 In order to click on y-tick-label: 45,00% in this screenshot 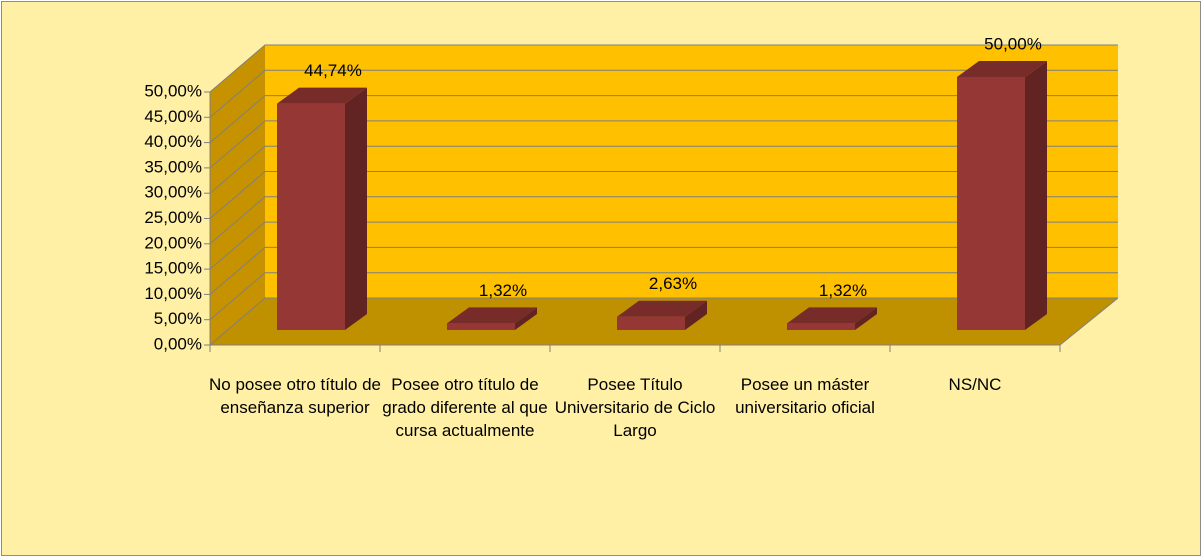, I will do `click(173, 116)`.